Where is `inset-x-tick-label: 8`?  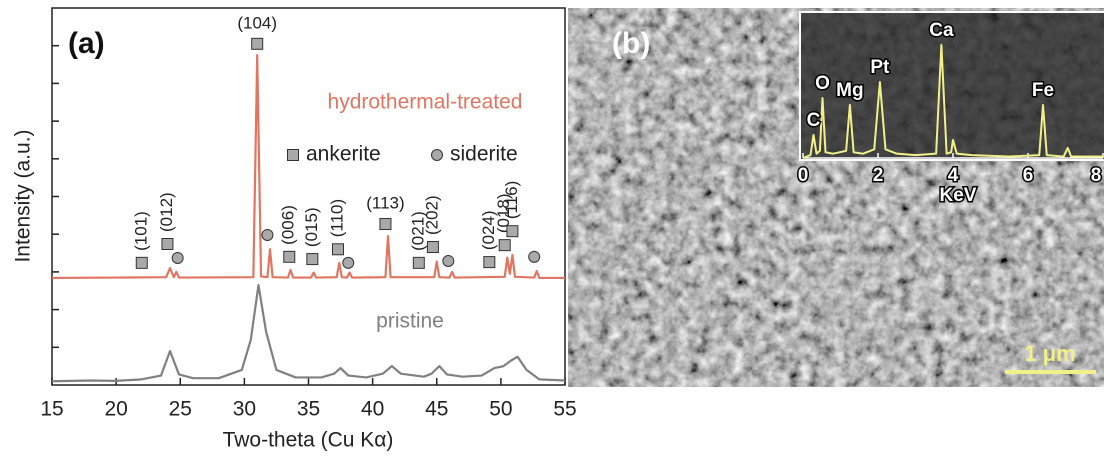
inset-x-tick-label: 8 is located at coordinates (1096, 175).